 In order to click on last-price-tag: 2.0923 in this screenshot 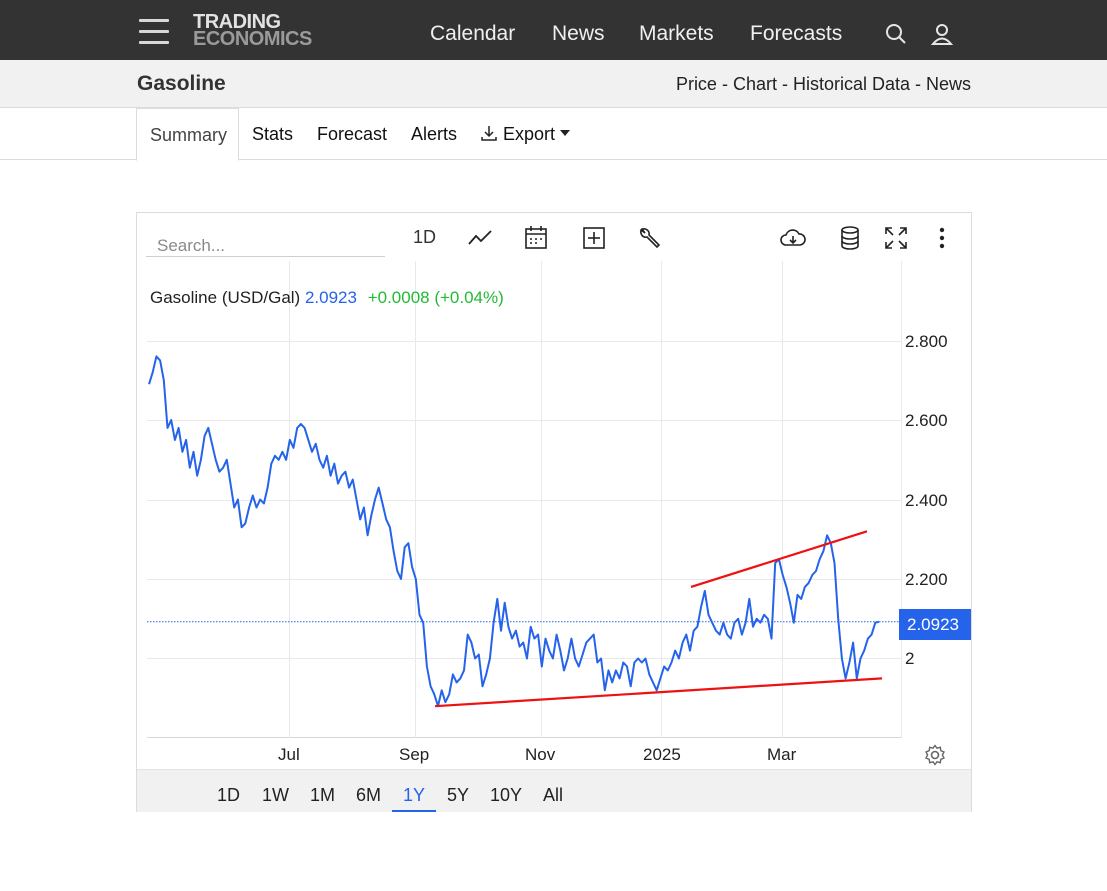, I will do `click(935, 624)`.